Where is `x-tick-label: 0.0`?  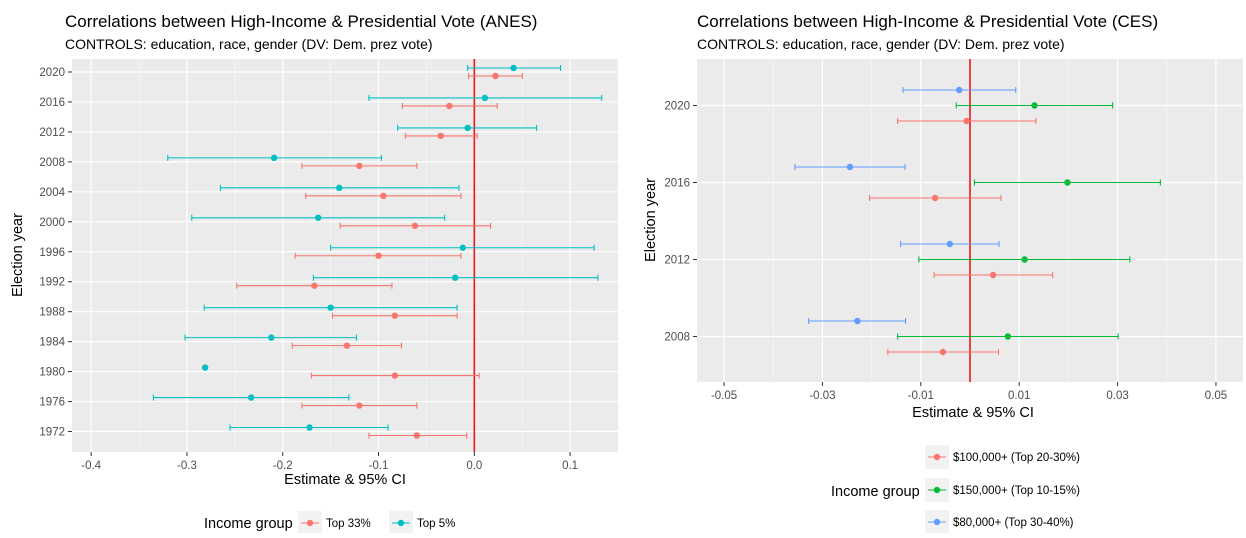
x-tick-label: 0.0 is located at coordinates (474, 466).